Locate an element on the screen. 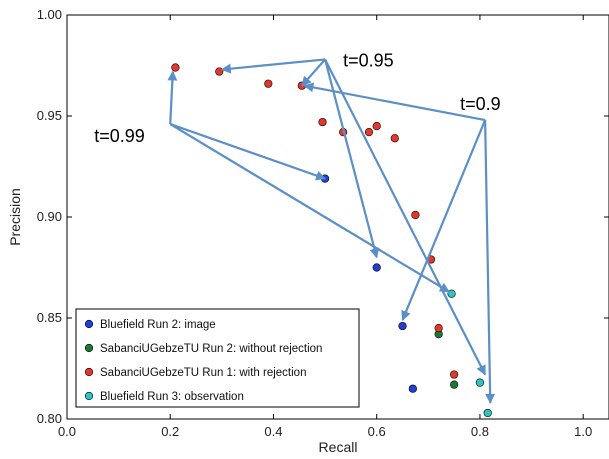 This screenshot has height=459, width=609. x-tick-label: 0.0 is located at coordinates (67, 431).